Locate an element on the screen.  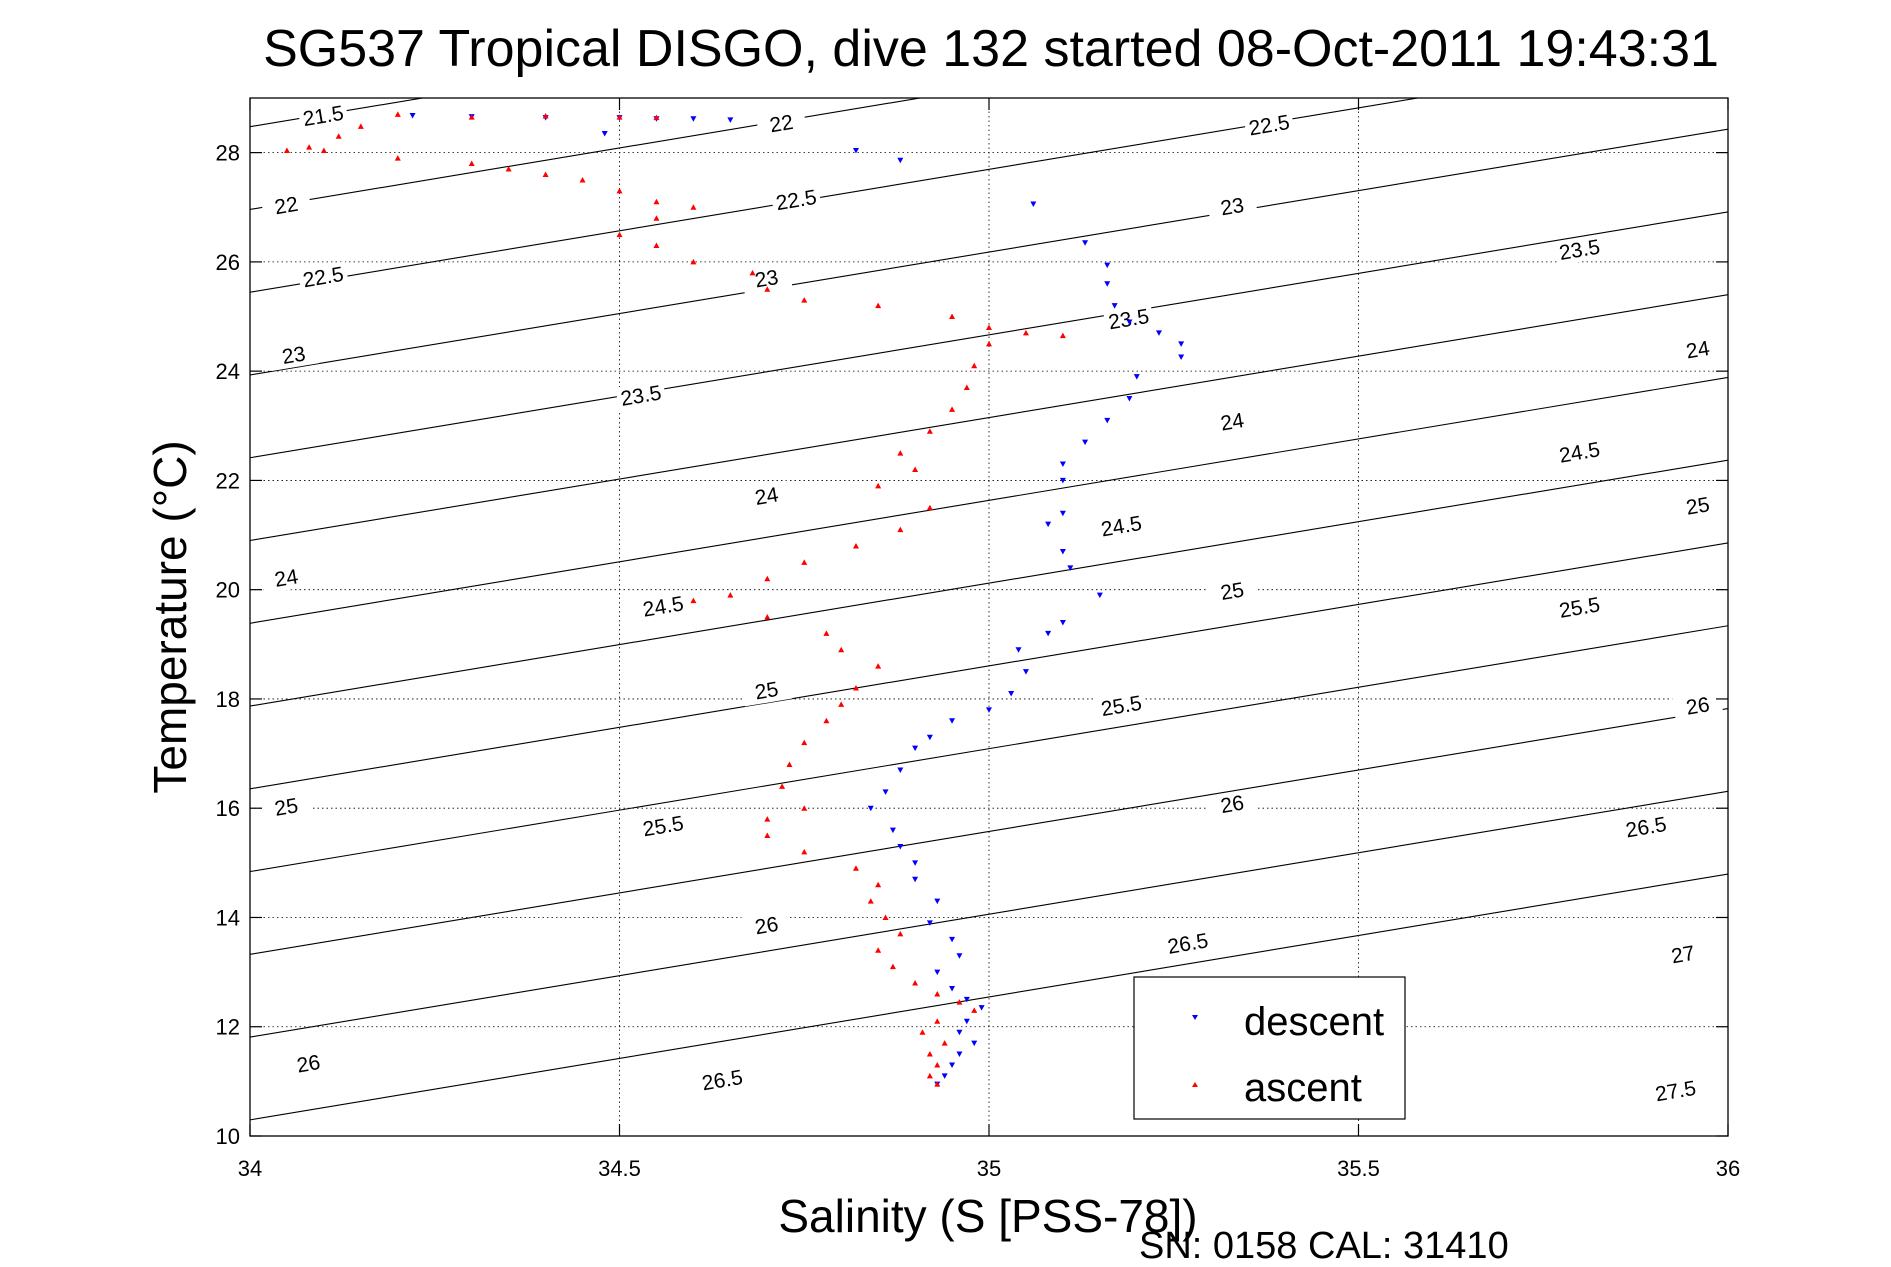
y-tick-label: 28 is located at coordinates (228, 153).